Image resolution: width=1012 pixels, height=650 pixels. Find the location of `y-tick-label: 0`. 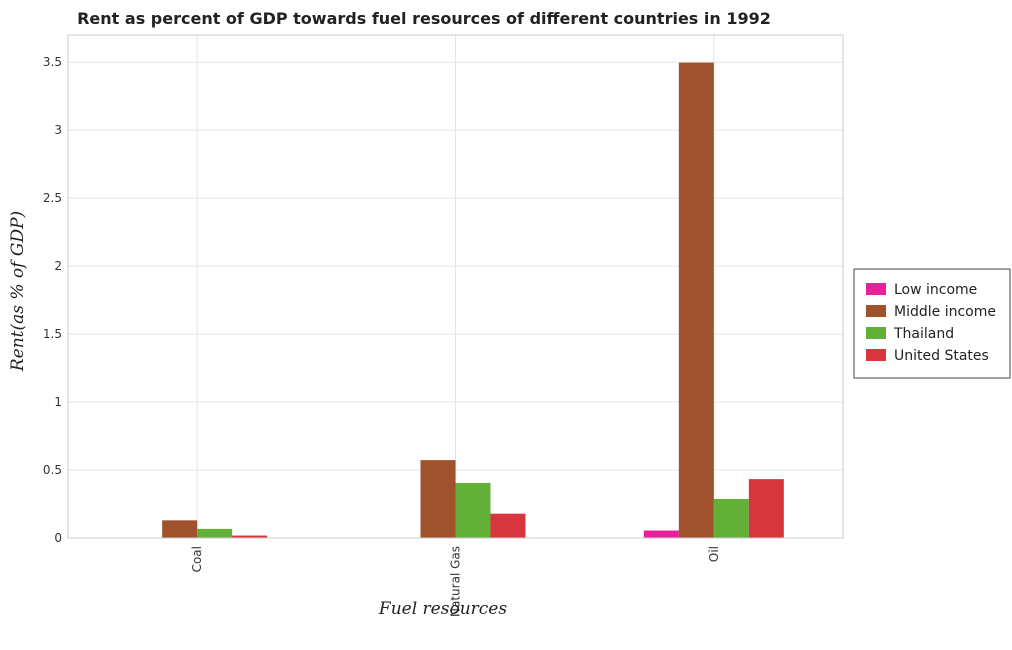

y-tick-label: 0 is located at coordinates (58, 538).